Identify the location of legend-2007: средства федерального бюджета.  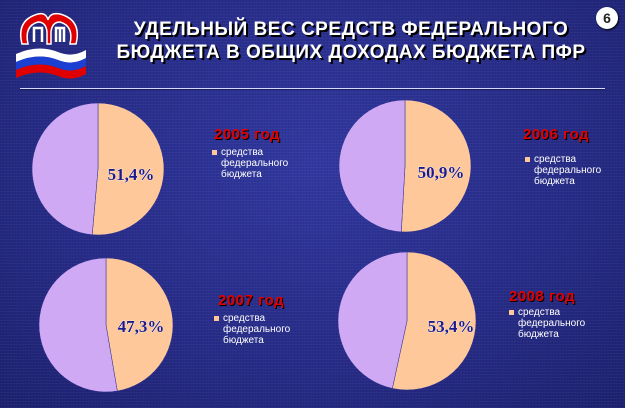
(259, 329).